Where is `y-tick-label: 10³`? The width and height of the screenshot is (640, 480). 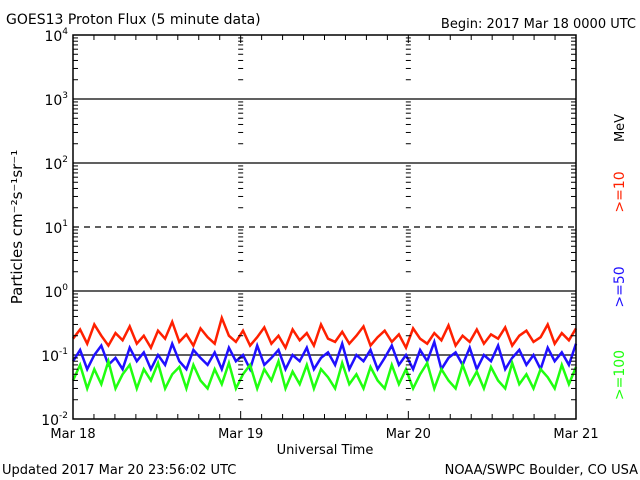
y-tick-label: 10³ is located at coordinates (56, 100).